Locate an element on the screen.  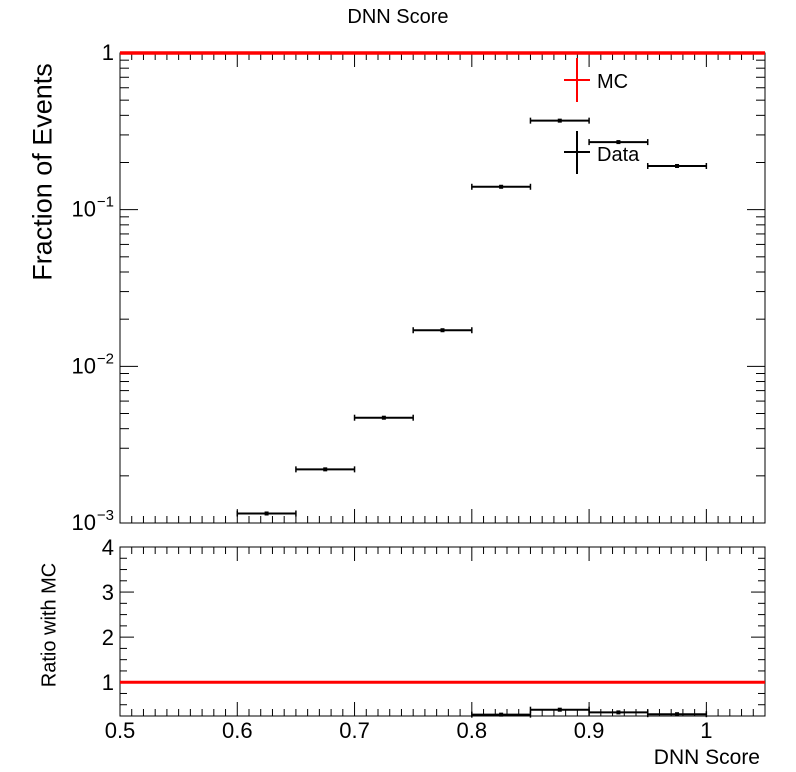
ratio-y-tick-label: 1 is located at coordinates (108, 682).